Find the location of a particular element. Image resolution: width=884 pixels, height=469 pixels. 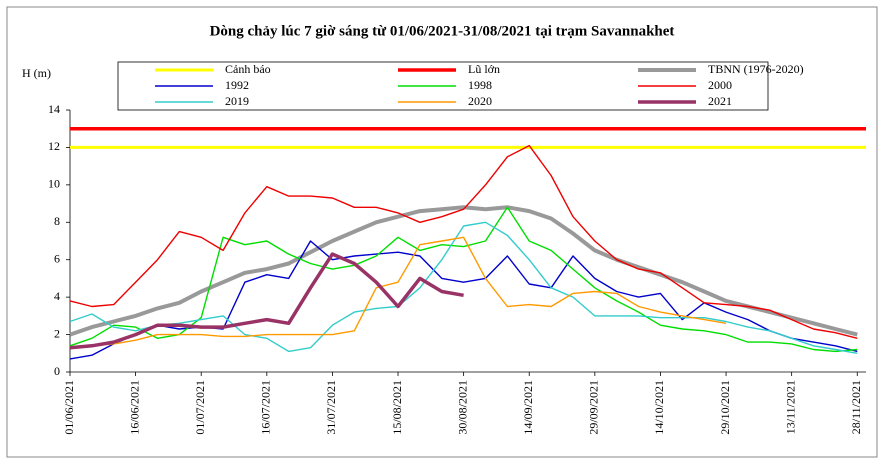

x-tick-label: 30/08/2021 is located at coordinates (462, 407).